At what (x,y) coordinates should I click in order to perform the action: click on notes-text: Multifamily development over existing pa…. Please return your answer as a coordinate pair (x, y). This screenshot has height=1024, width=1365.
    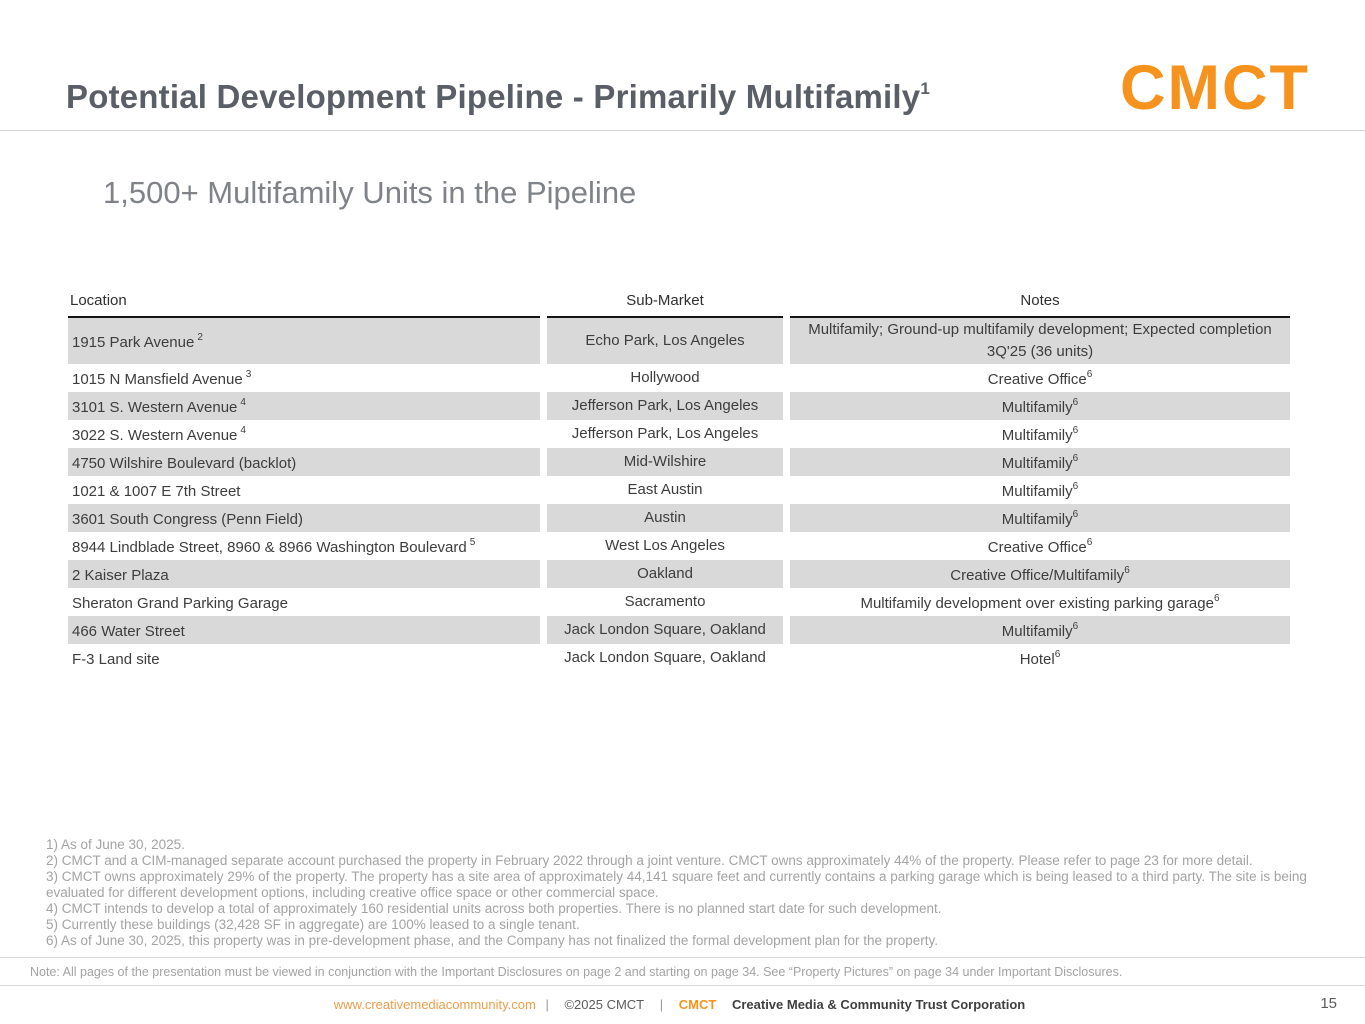
    Looking at the image, I should click on (1037, 603).